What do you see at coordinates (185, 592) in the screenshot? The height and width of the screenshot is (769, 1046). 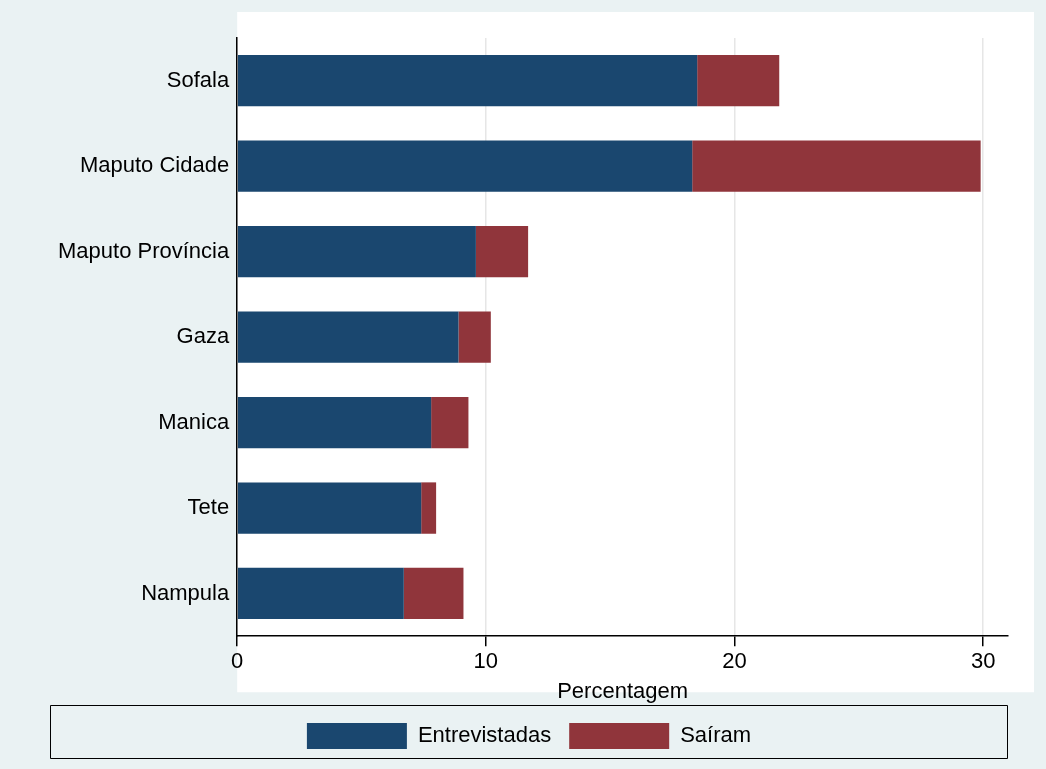 I see `y-tick-label: Nampula` at bounding box center [185, 592].